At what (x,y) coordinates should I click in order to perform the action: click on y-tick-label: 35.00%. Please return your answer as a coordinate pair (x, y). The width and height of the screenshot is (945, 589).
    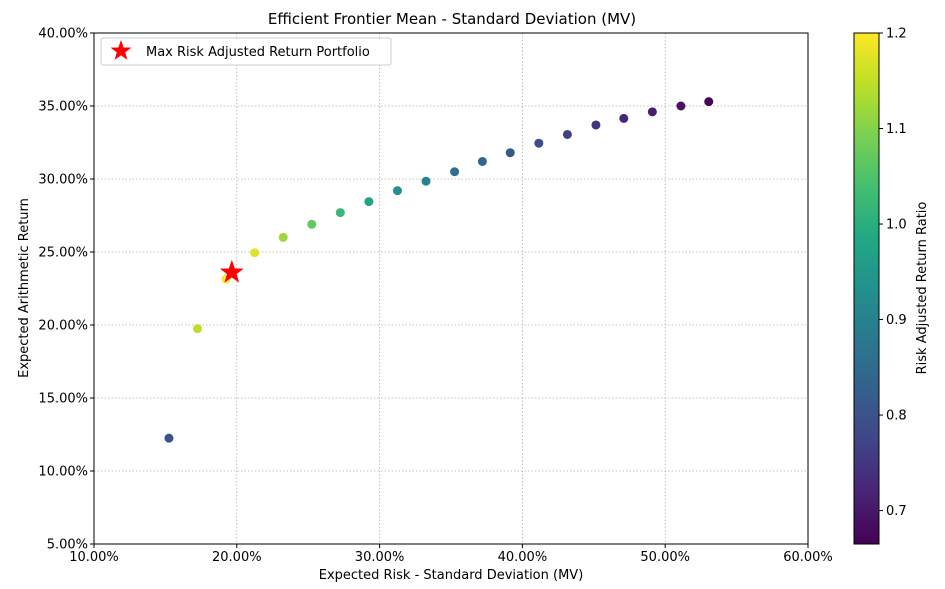
    Looking at the image, I should click on (63, 107).